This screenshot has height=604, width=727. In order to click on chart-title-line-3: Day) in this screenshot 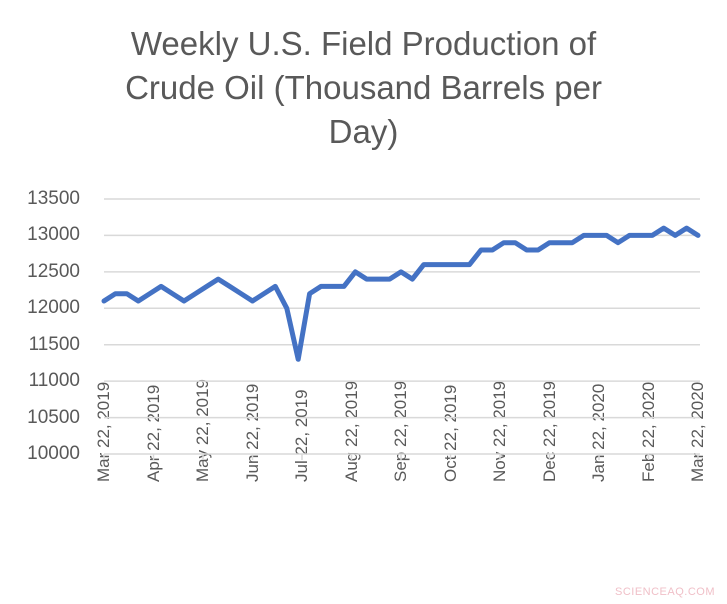, I will do `click(363, 131)`.